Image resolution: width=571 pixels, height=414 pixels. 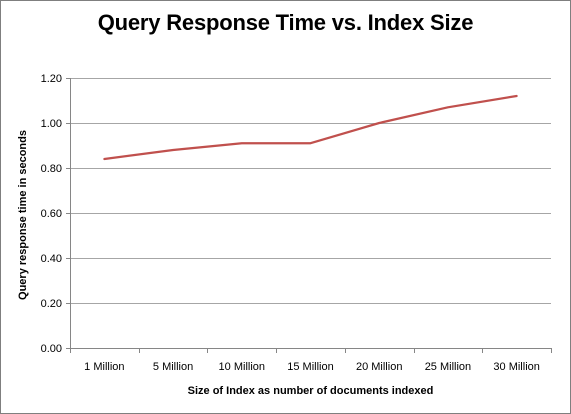 I want to click on chart-title: Query Response Time vs. Index Size, so click(x=285, y=22).